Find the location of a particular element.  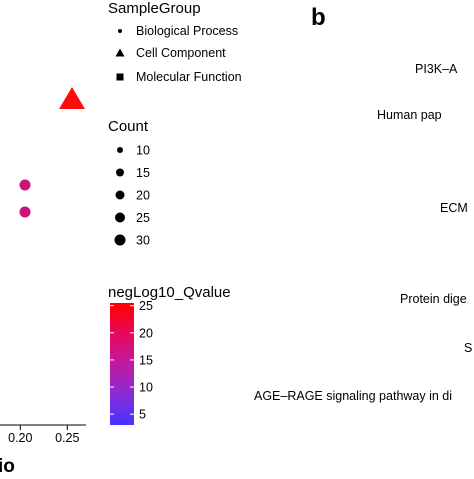

points-layer is located at coordinates (52, 152).